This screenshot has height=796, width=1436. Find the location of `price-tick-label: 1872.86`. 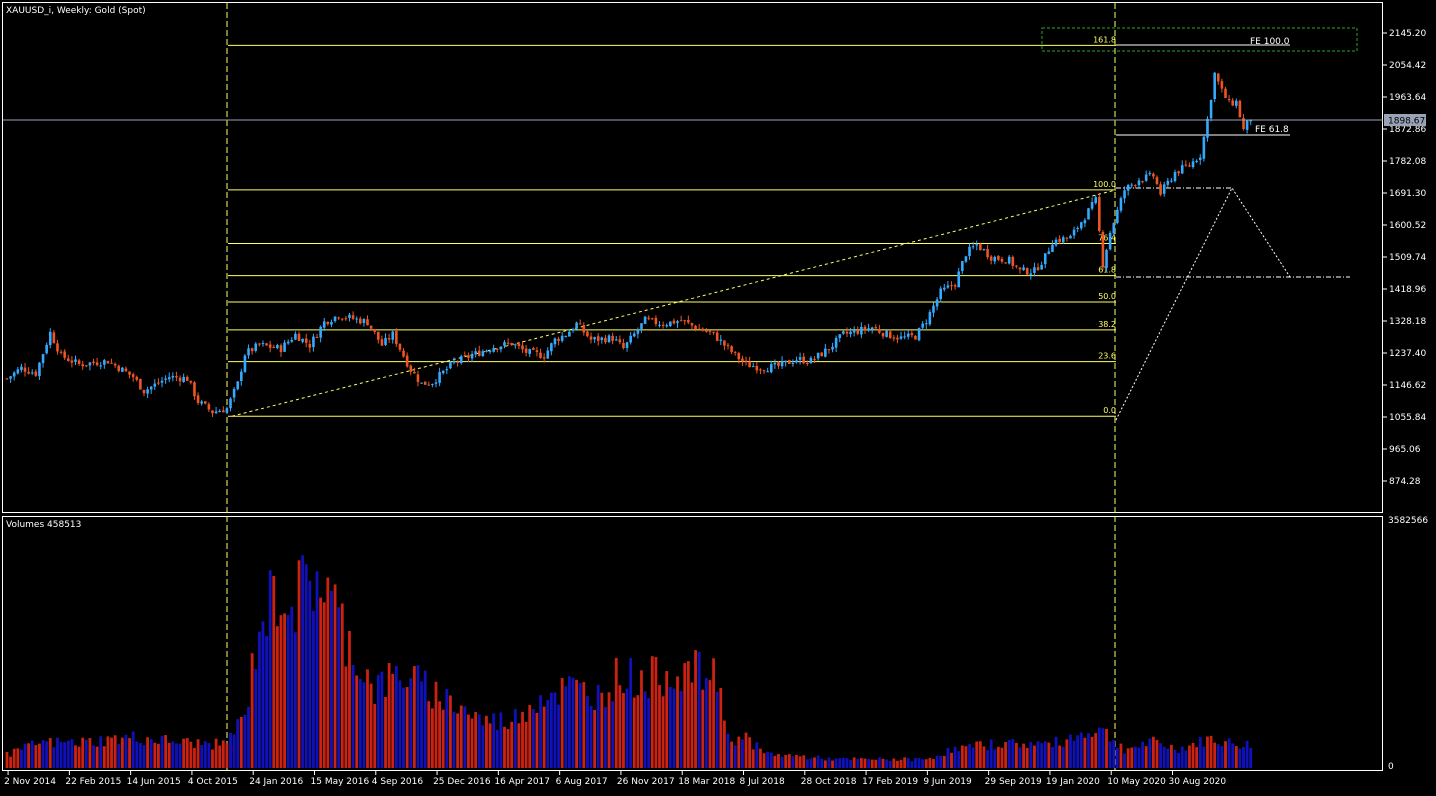

price-tick-label: 1872.86 is located at coordinates (1407, 130).